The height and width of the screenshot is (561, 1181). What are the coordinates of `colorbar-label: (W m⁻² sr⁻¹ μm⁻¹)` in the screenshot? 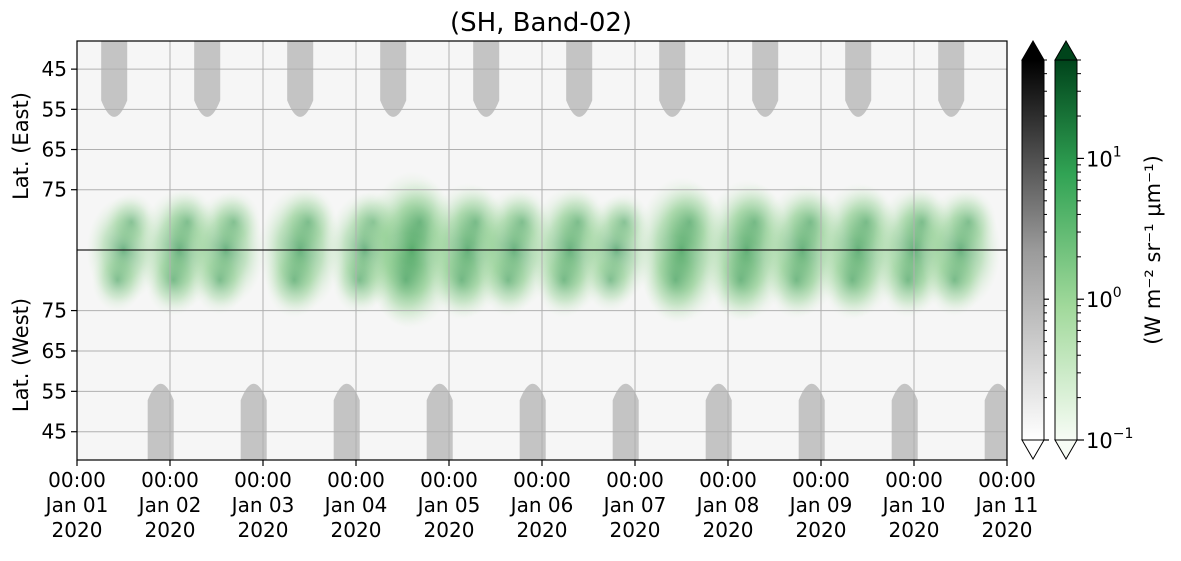 It's located at (1153, 250).